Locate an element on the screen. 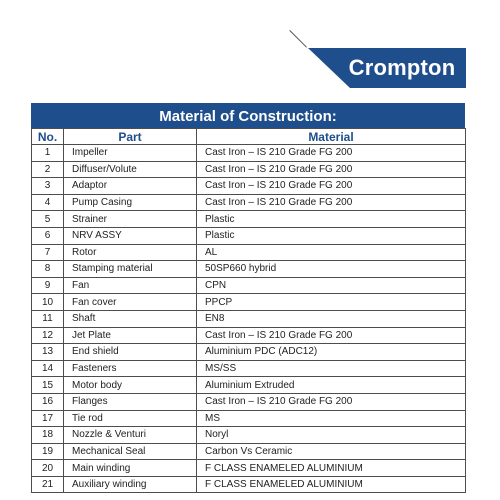  material-name: Aluminium PDC (ADC12) is located at coordinates (331, 352).